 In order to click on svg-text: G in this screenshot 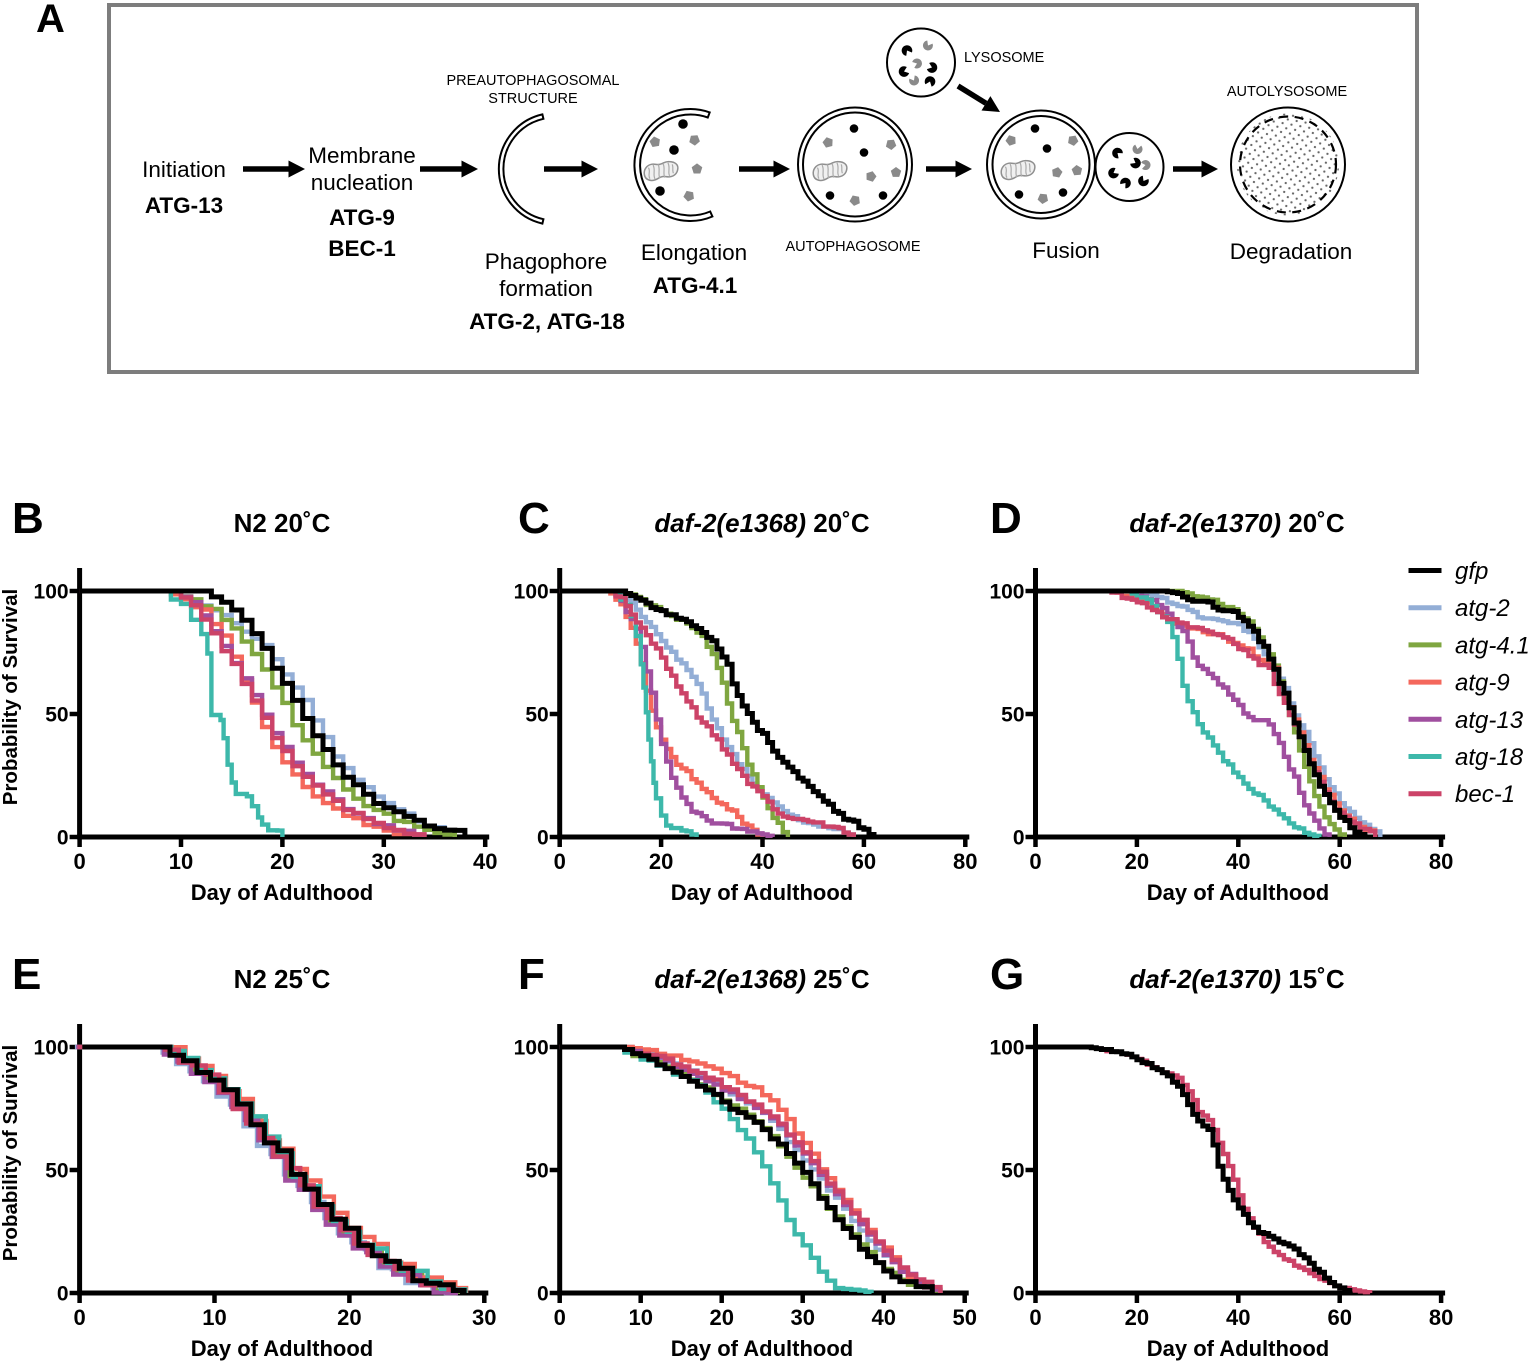, I will do `click(1007, 974)`.